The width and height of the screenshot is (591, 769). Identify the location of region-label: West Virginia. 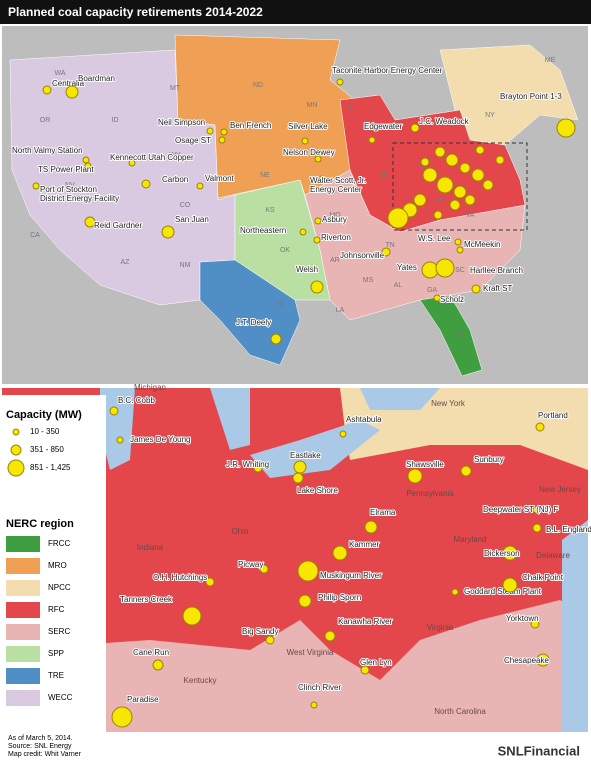
(310, 652).